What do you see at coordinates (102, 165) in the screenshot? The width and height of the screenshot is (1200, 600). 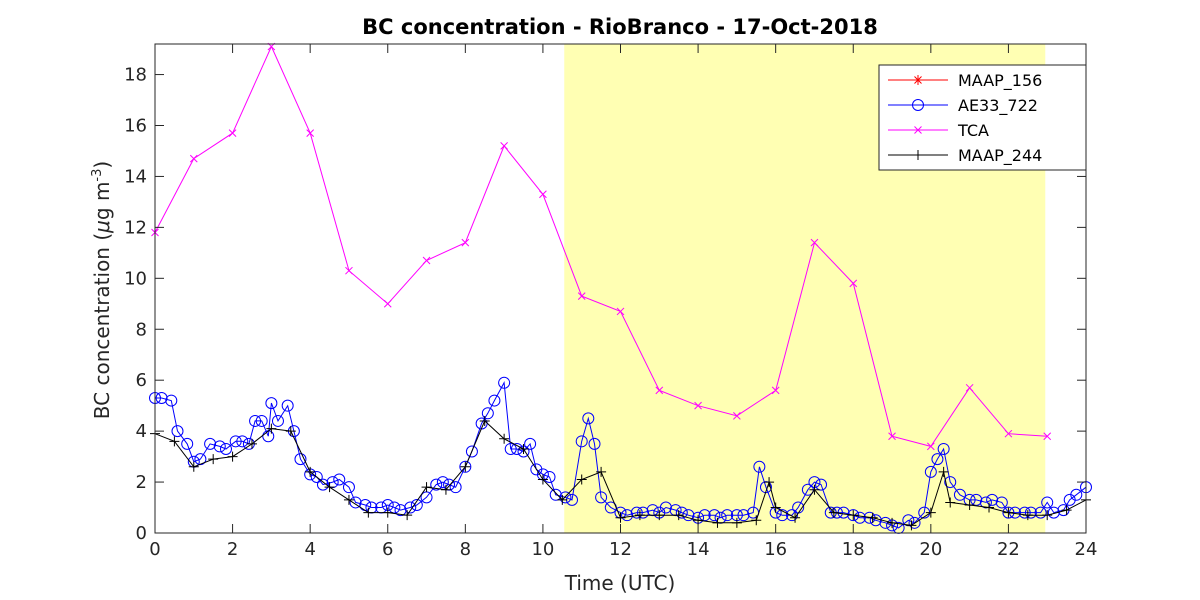 I see `y-axis-label-close: )` at bounding box center [102, 165].